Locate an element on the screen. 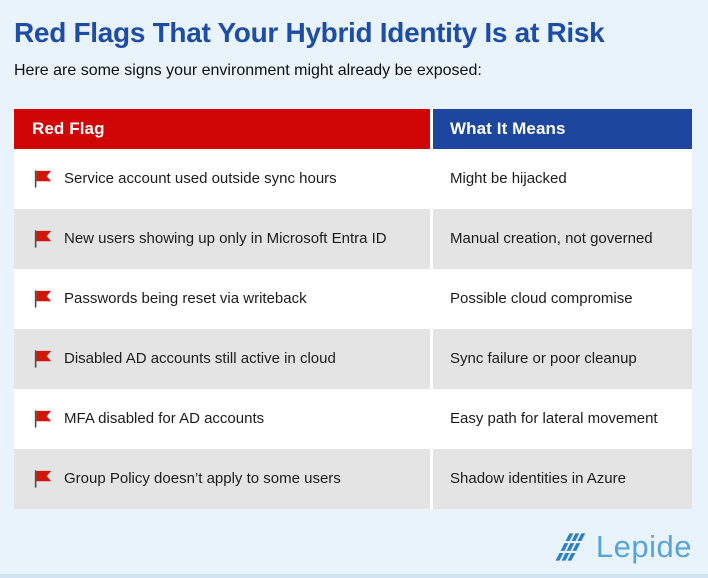 The width and height of the screenshot is (708, 578). meaning-cell: Possible cloud compromise is located at coordinates (562, 298).